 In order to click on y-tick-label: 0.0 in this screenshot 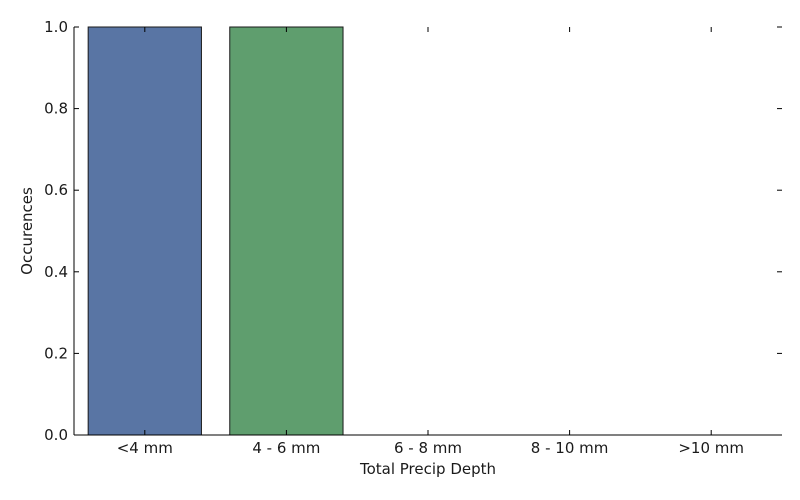, I will do `click(56, 435)`.